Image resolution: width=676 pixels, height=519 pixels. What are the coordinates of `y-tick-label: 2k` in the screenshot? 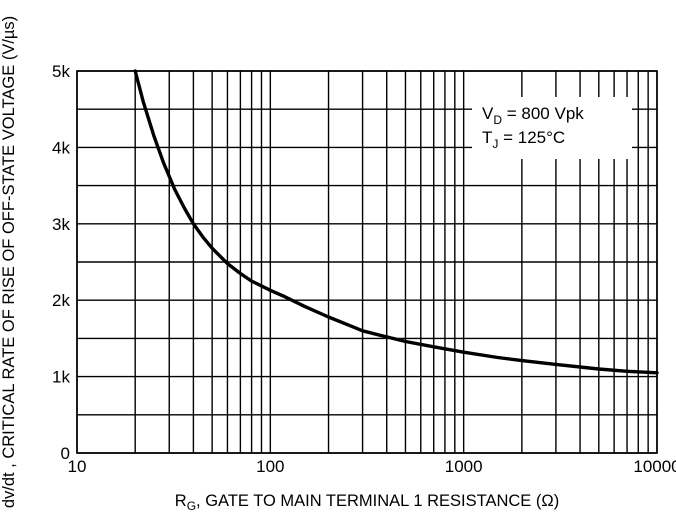 It's located at (61, 300).